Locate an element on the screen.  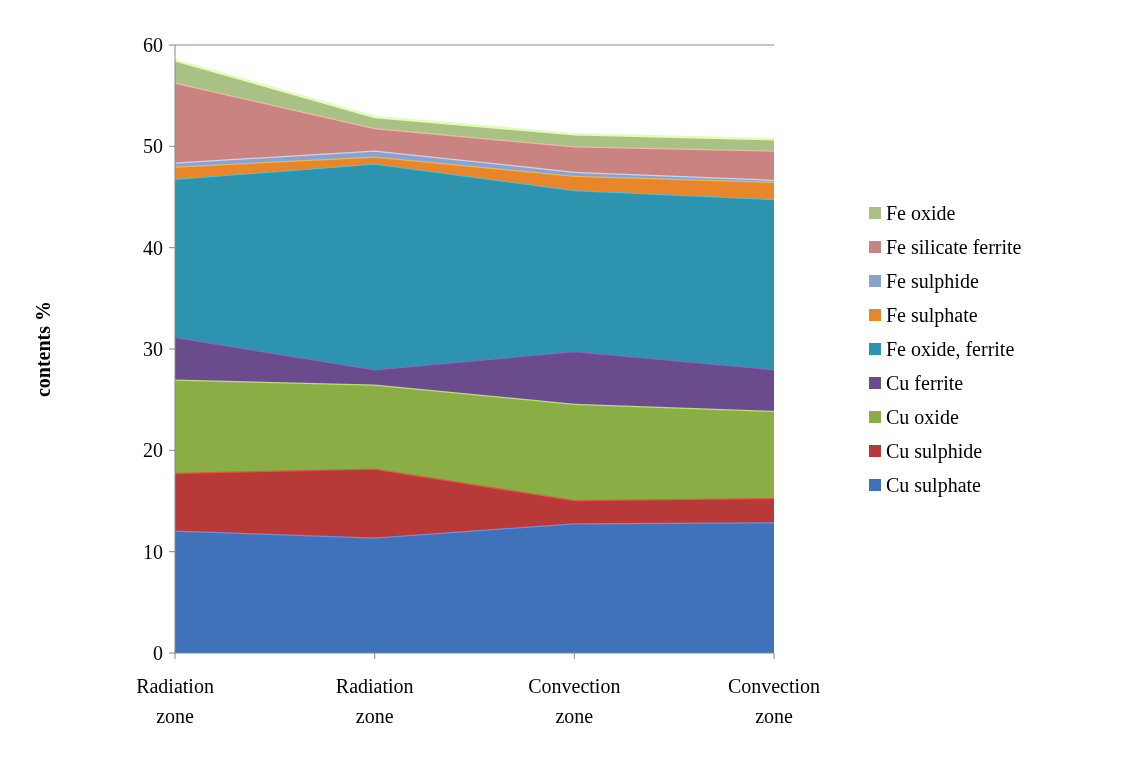
legend-label: Fe silicate ferrite is located at coordinates (954, 247).